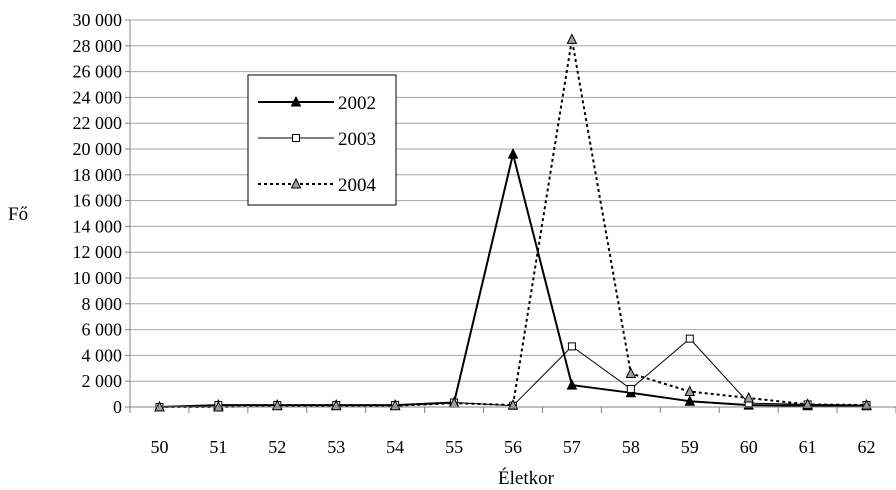 Image resolution: width=896 pixels, height=490 pixels. What do you see at coordinates (336, 447) in the screenshot?
I see `x-tick-label: 53` at bounding box center [336, 447].